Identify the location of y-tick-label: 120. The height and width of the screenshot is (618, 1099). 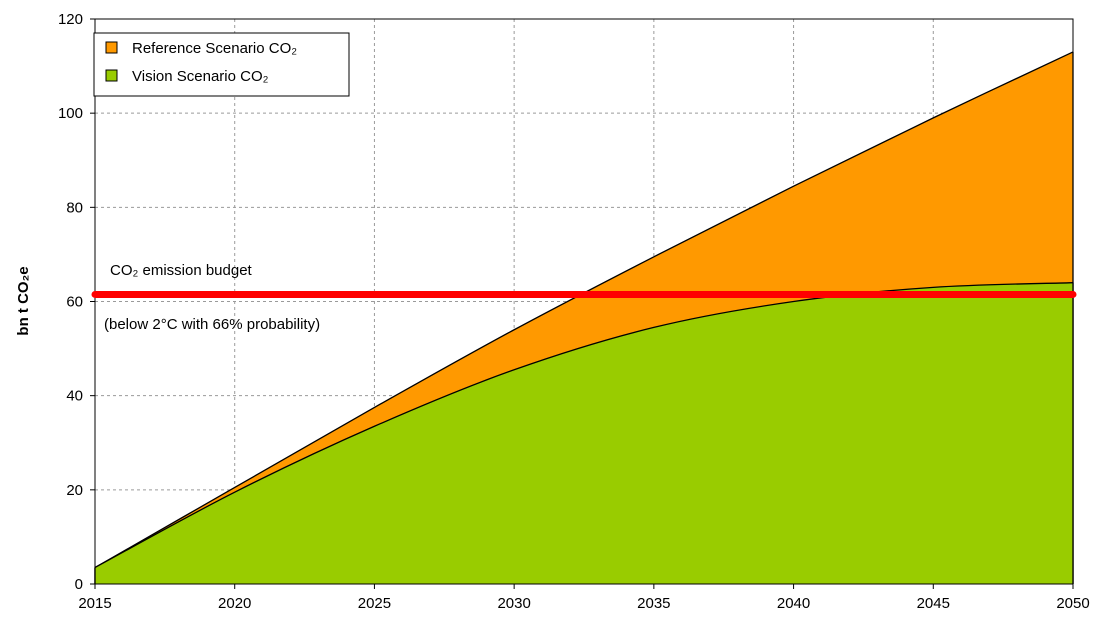
(70, 19).